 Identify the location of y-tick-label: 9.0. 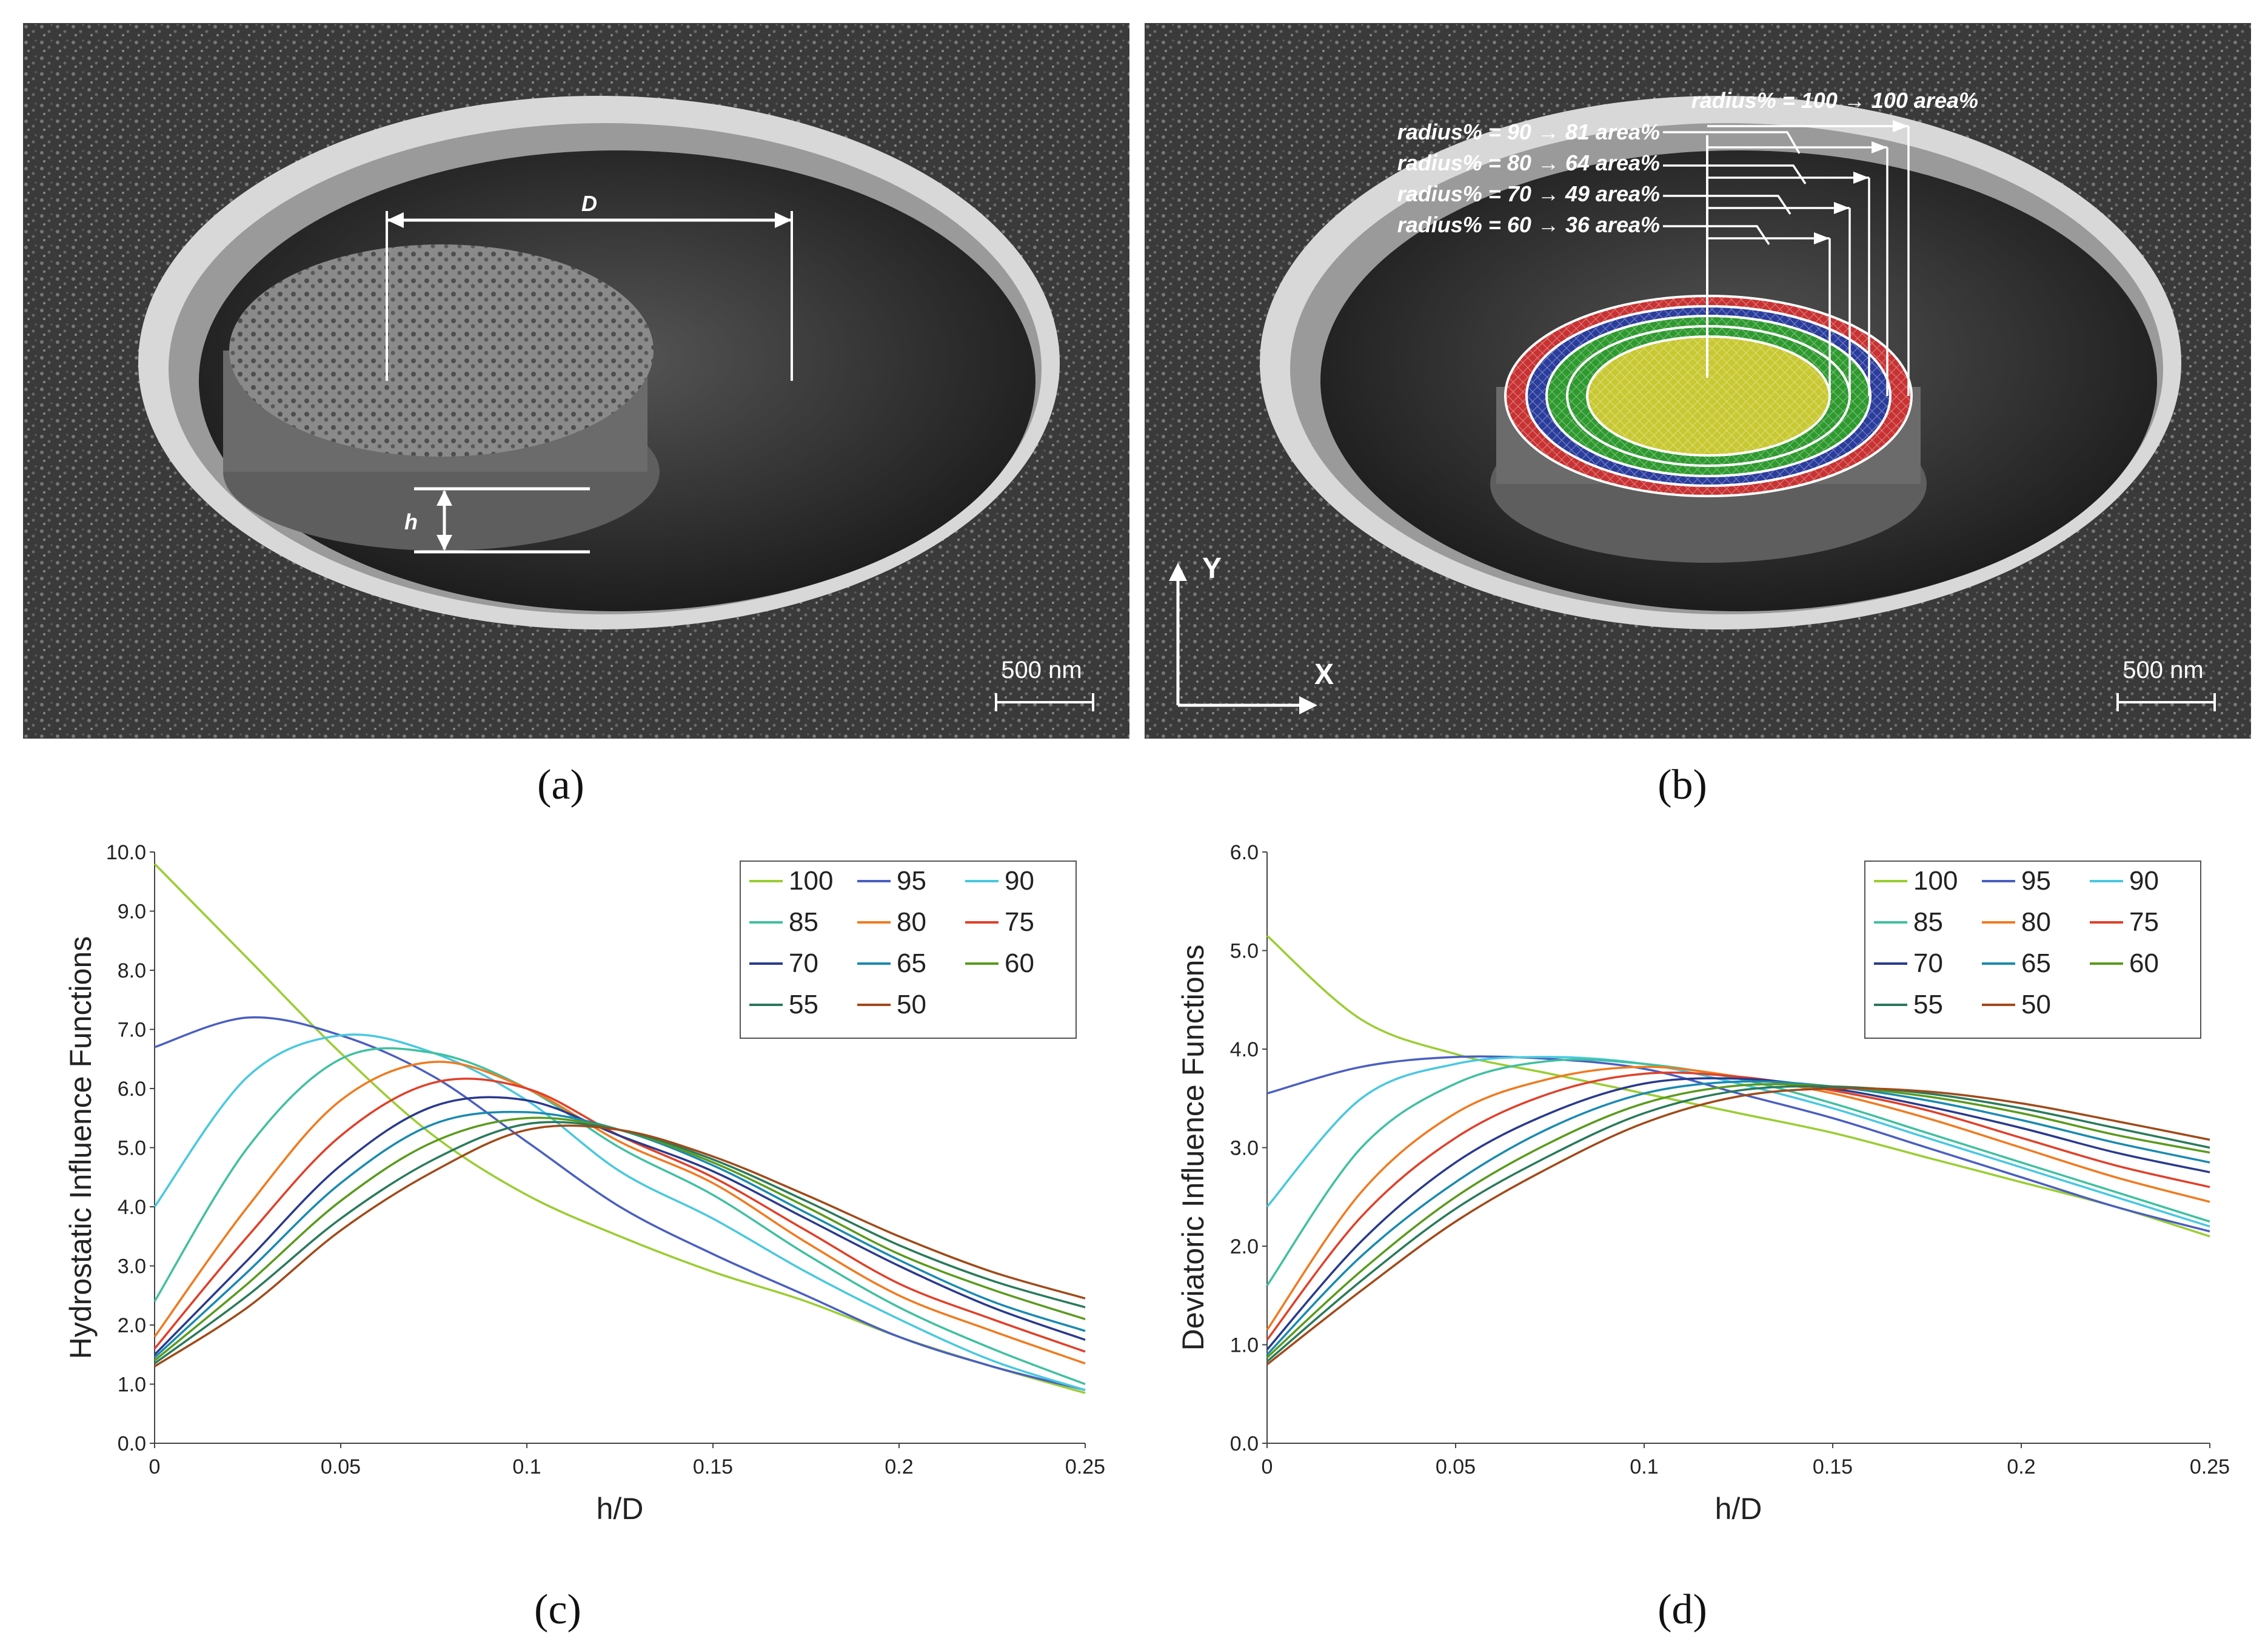
(132, 913).